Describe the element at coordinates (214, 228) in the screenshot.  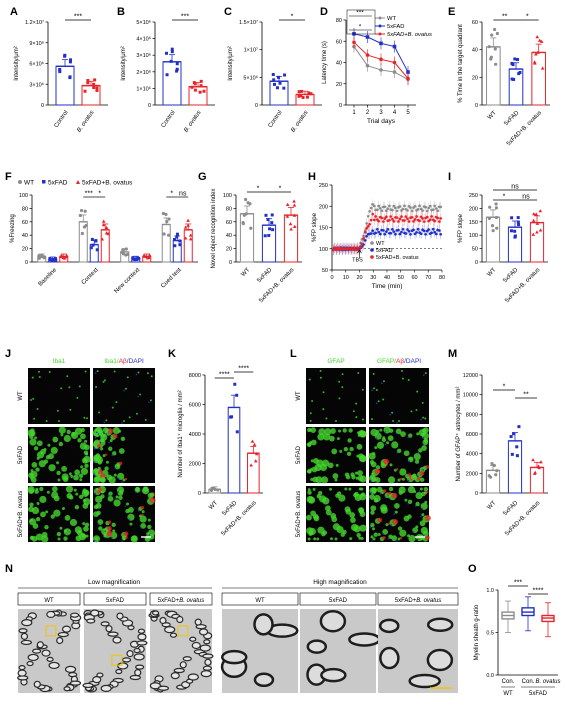
I see `y-axis-title: Novel object recognition index` at that location.